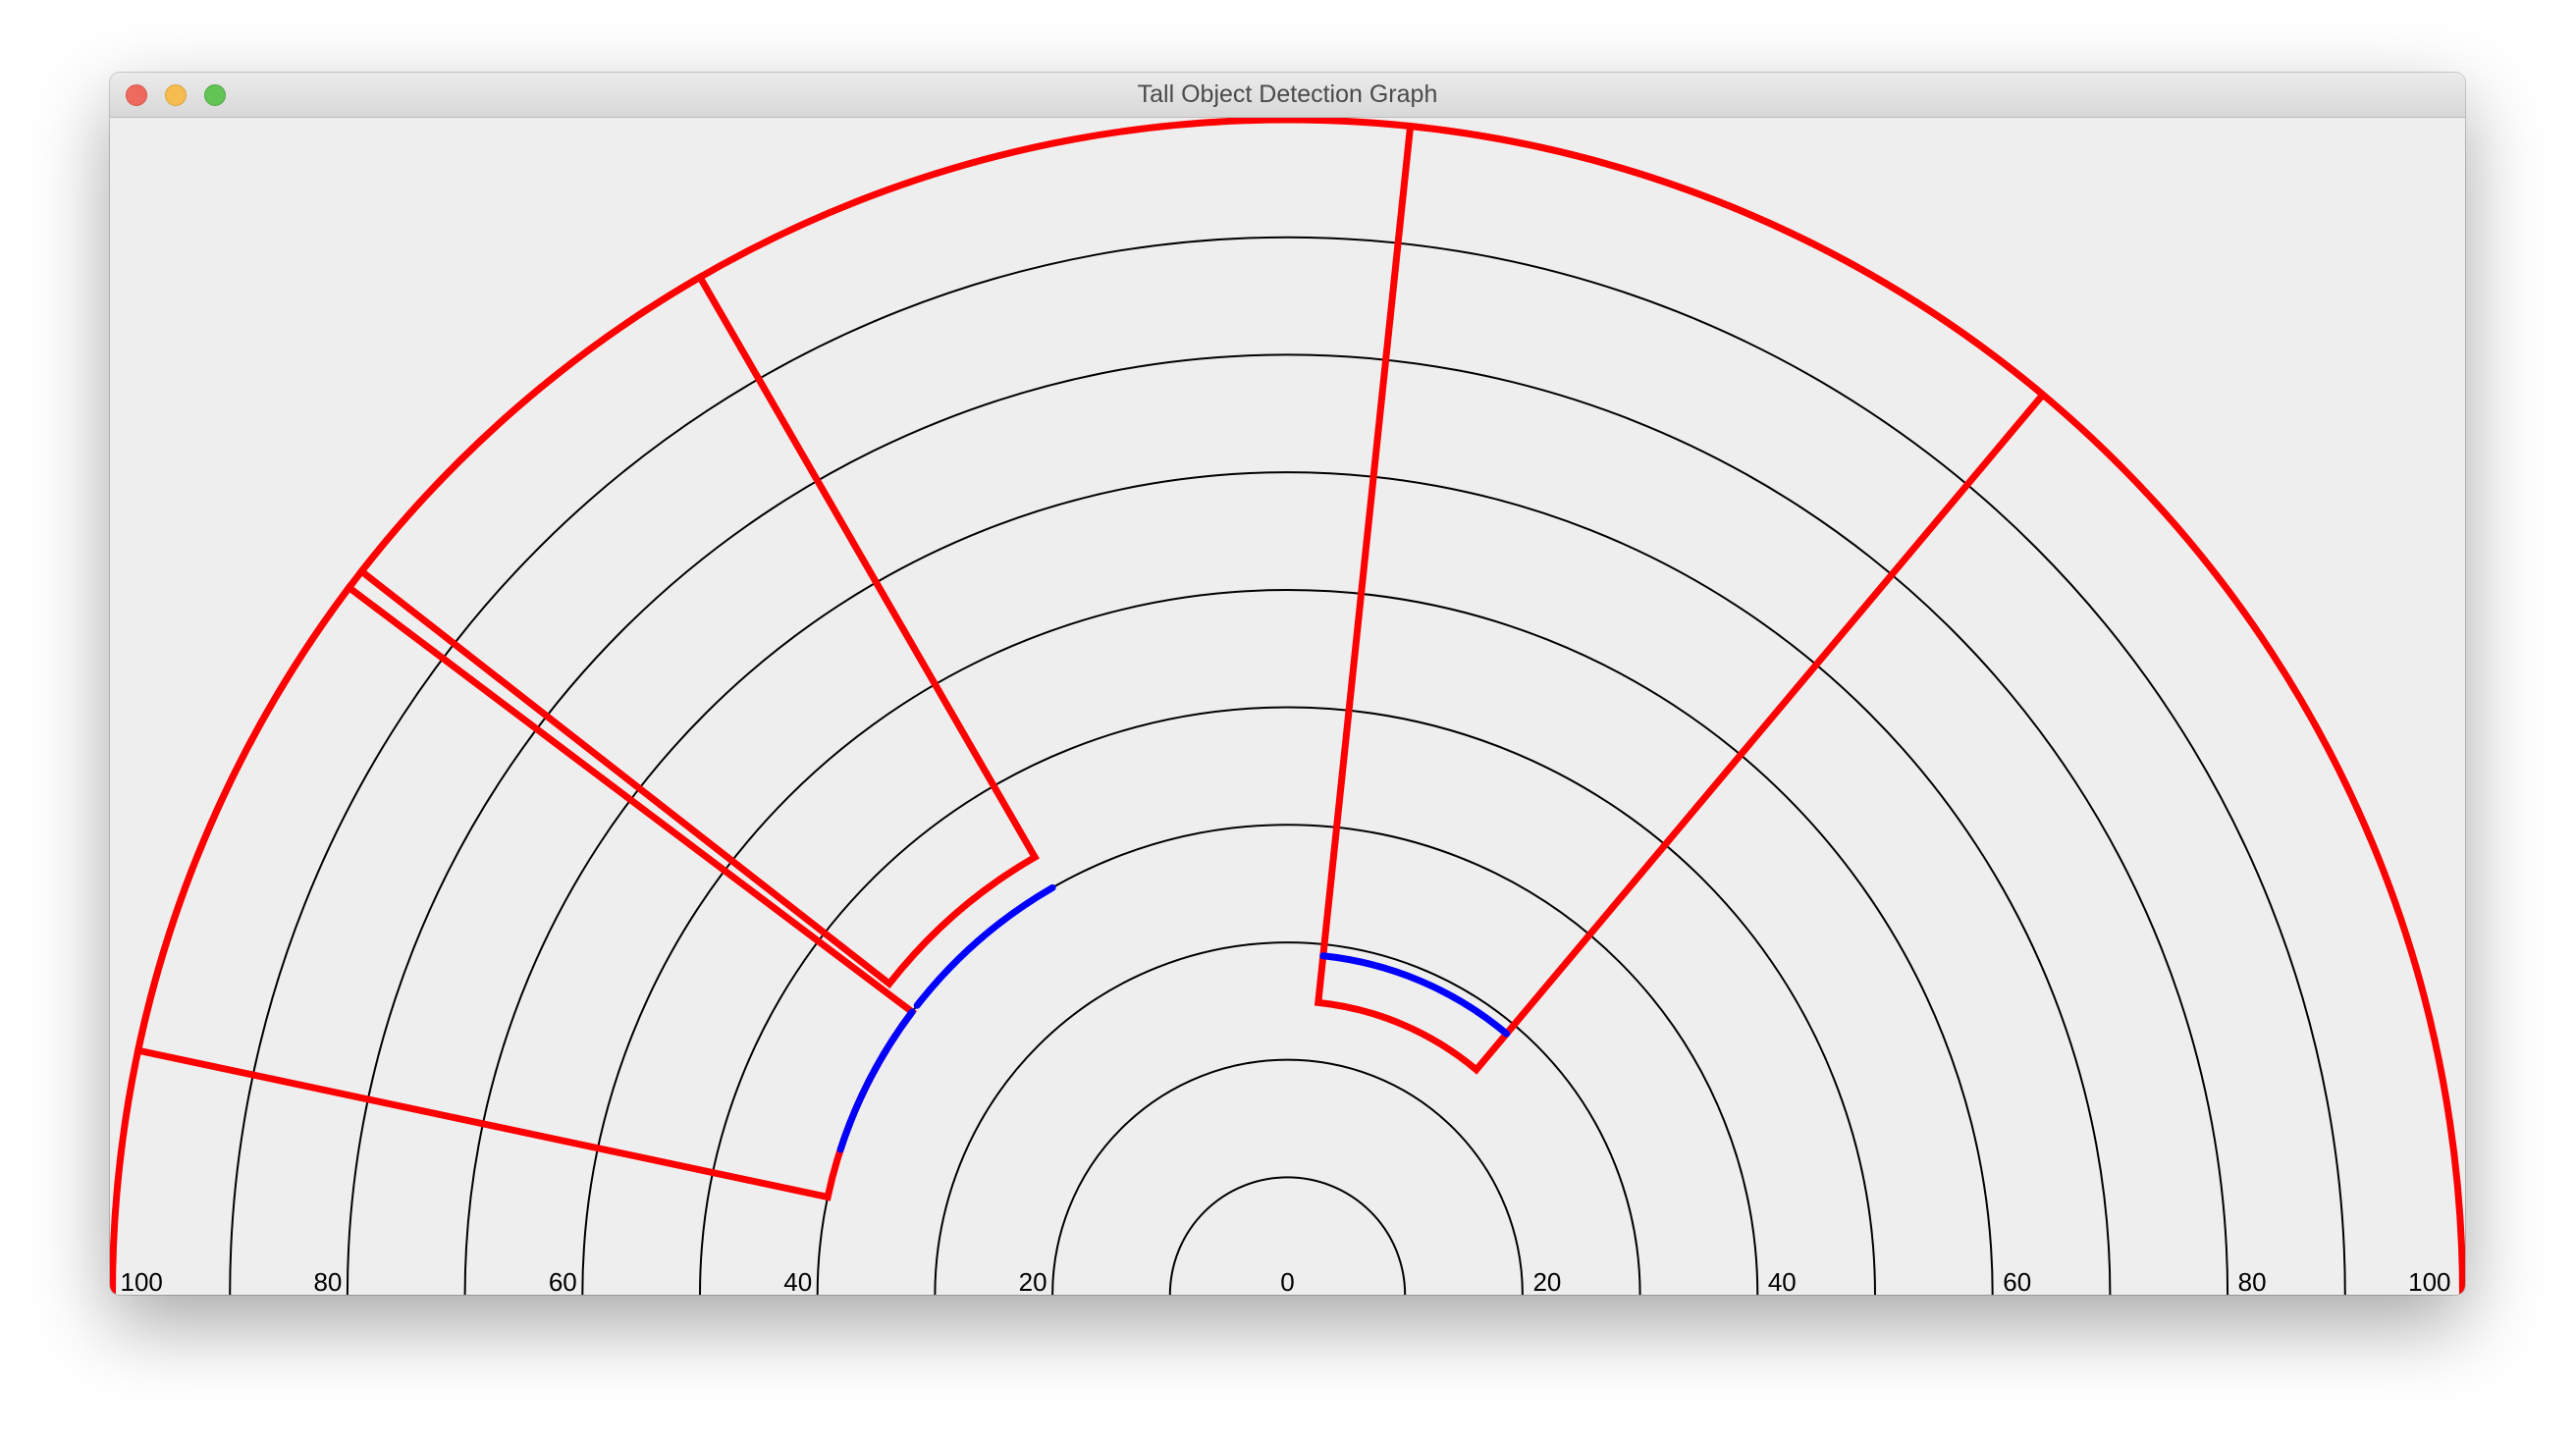  I want to click on tick-label-3: 40, so click(797, 1281).